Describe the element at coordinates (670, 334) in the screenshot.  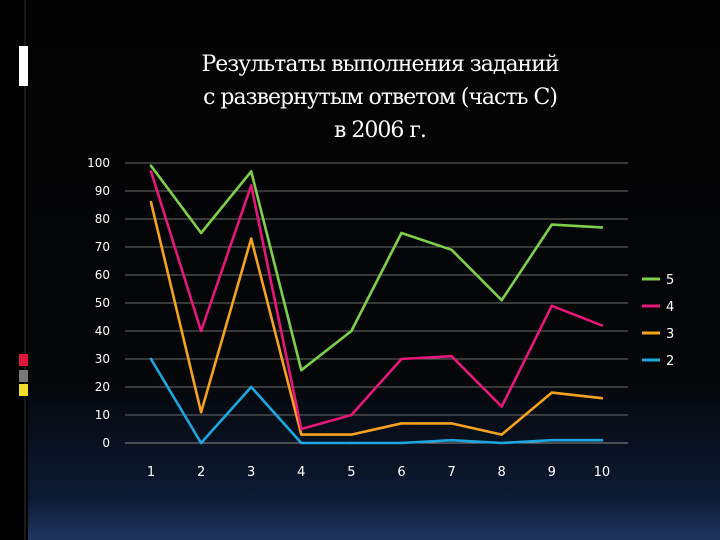
I see `legend-label-3: 3` at that location.